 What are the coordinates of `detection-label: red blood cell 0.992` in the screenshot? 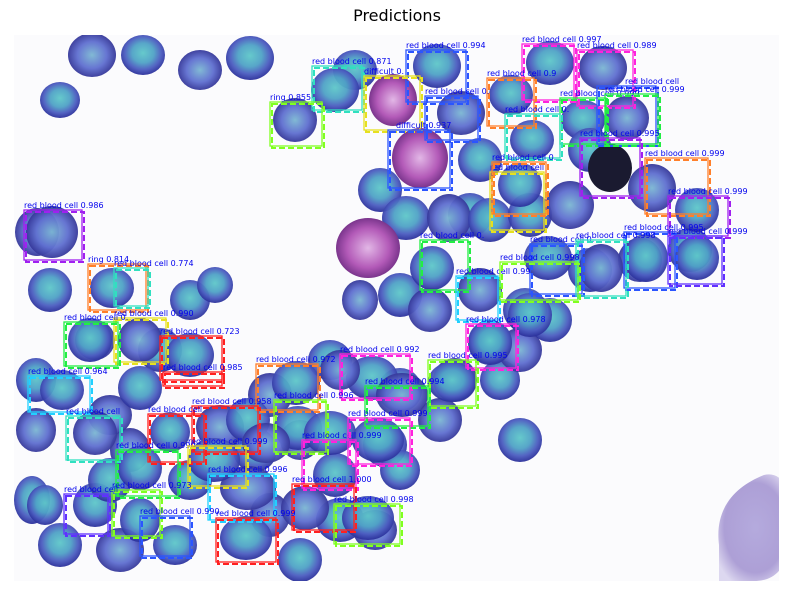 It's located at (380, 349).